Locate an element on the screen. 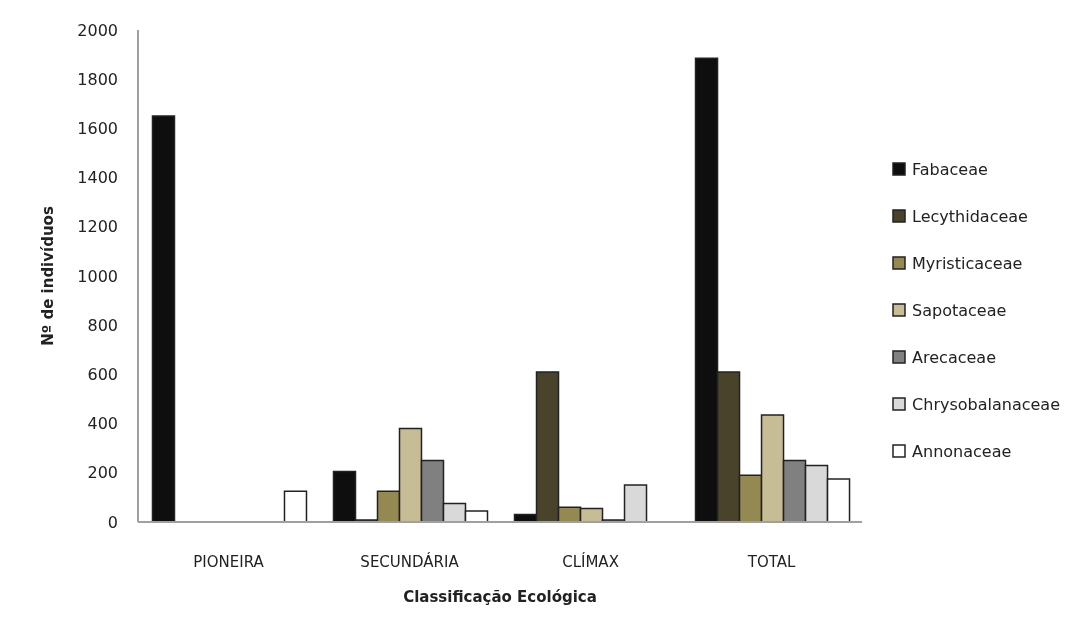 The width and height of the screenshot is (1076, 620). legend-label: Sapotaceae is located at coordinates (959, 310).